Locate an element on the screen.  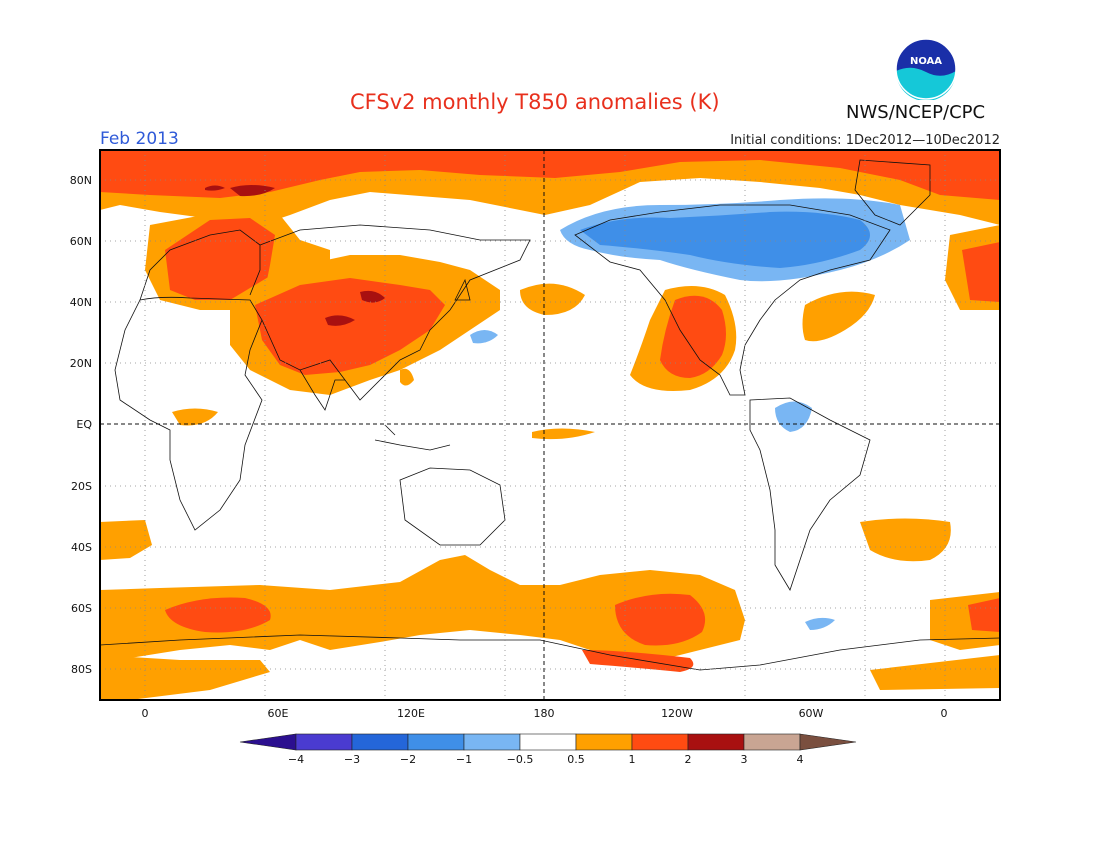
colorbar-low-arrow is located at coordinates (268, 742).